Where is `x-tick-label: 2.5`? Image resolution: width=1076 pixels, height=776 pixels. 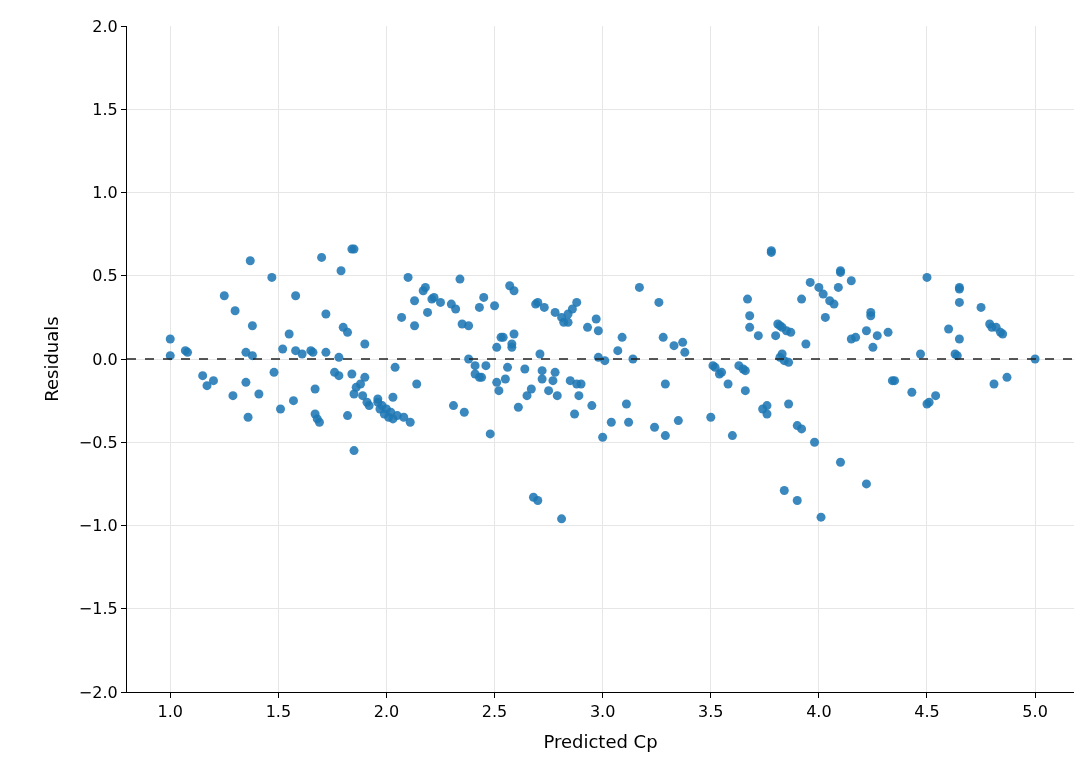 x-tick-label: 2.5 is located at coordinates (494, 712).